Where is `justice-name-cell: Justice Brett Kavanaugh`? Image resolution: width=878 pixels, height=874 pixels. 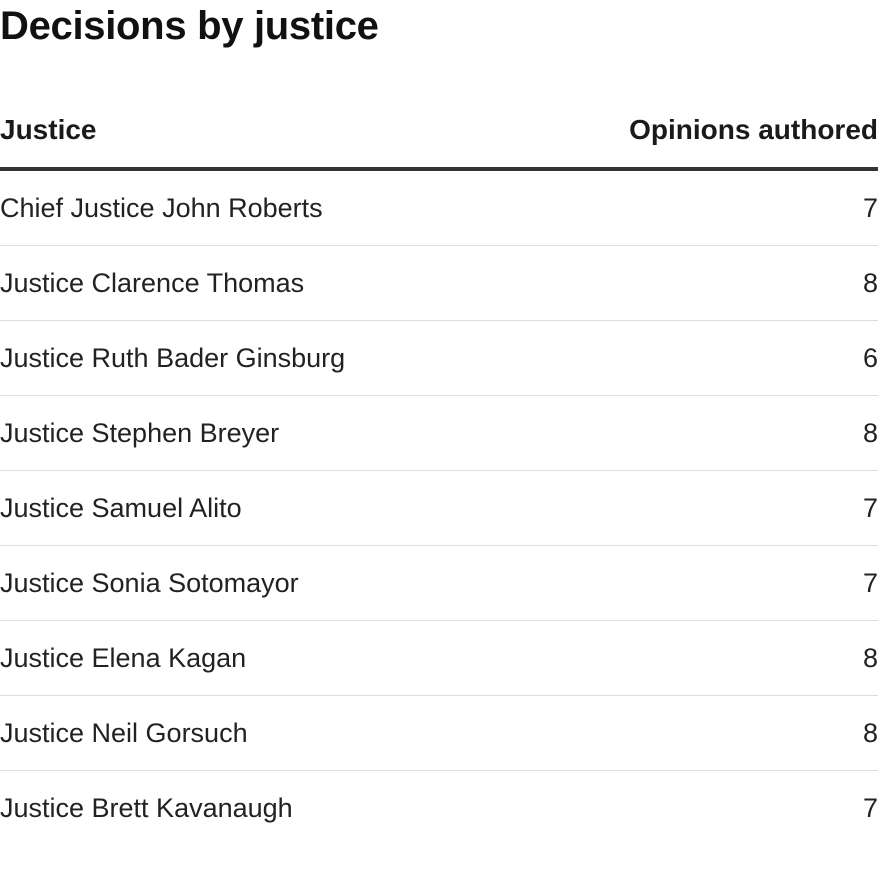
justice-name-cell: Justice Brett Kavanaugh is located at coordinates (146, 807).